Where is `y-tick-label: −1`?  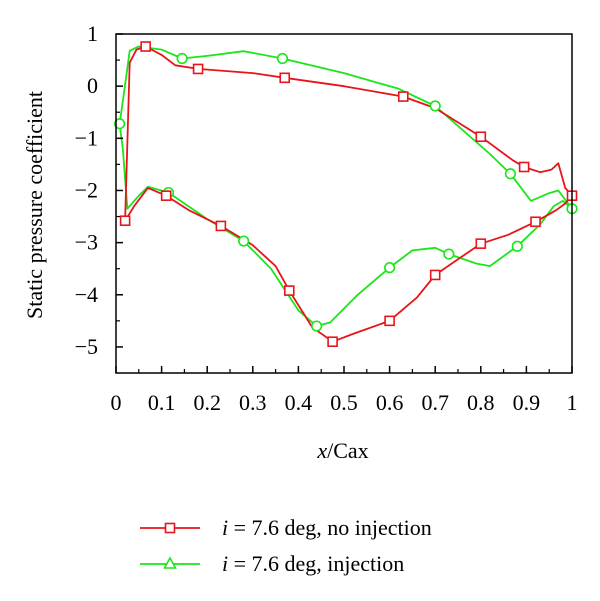 y-tick-label: −1 is located at coordinates (86, 137).